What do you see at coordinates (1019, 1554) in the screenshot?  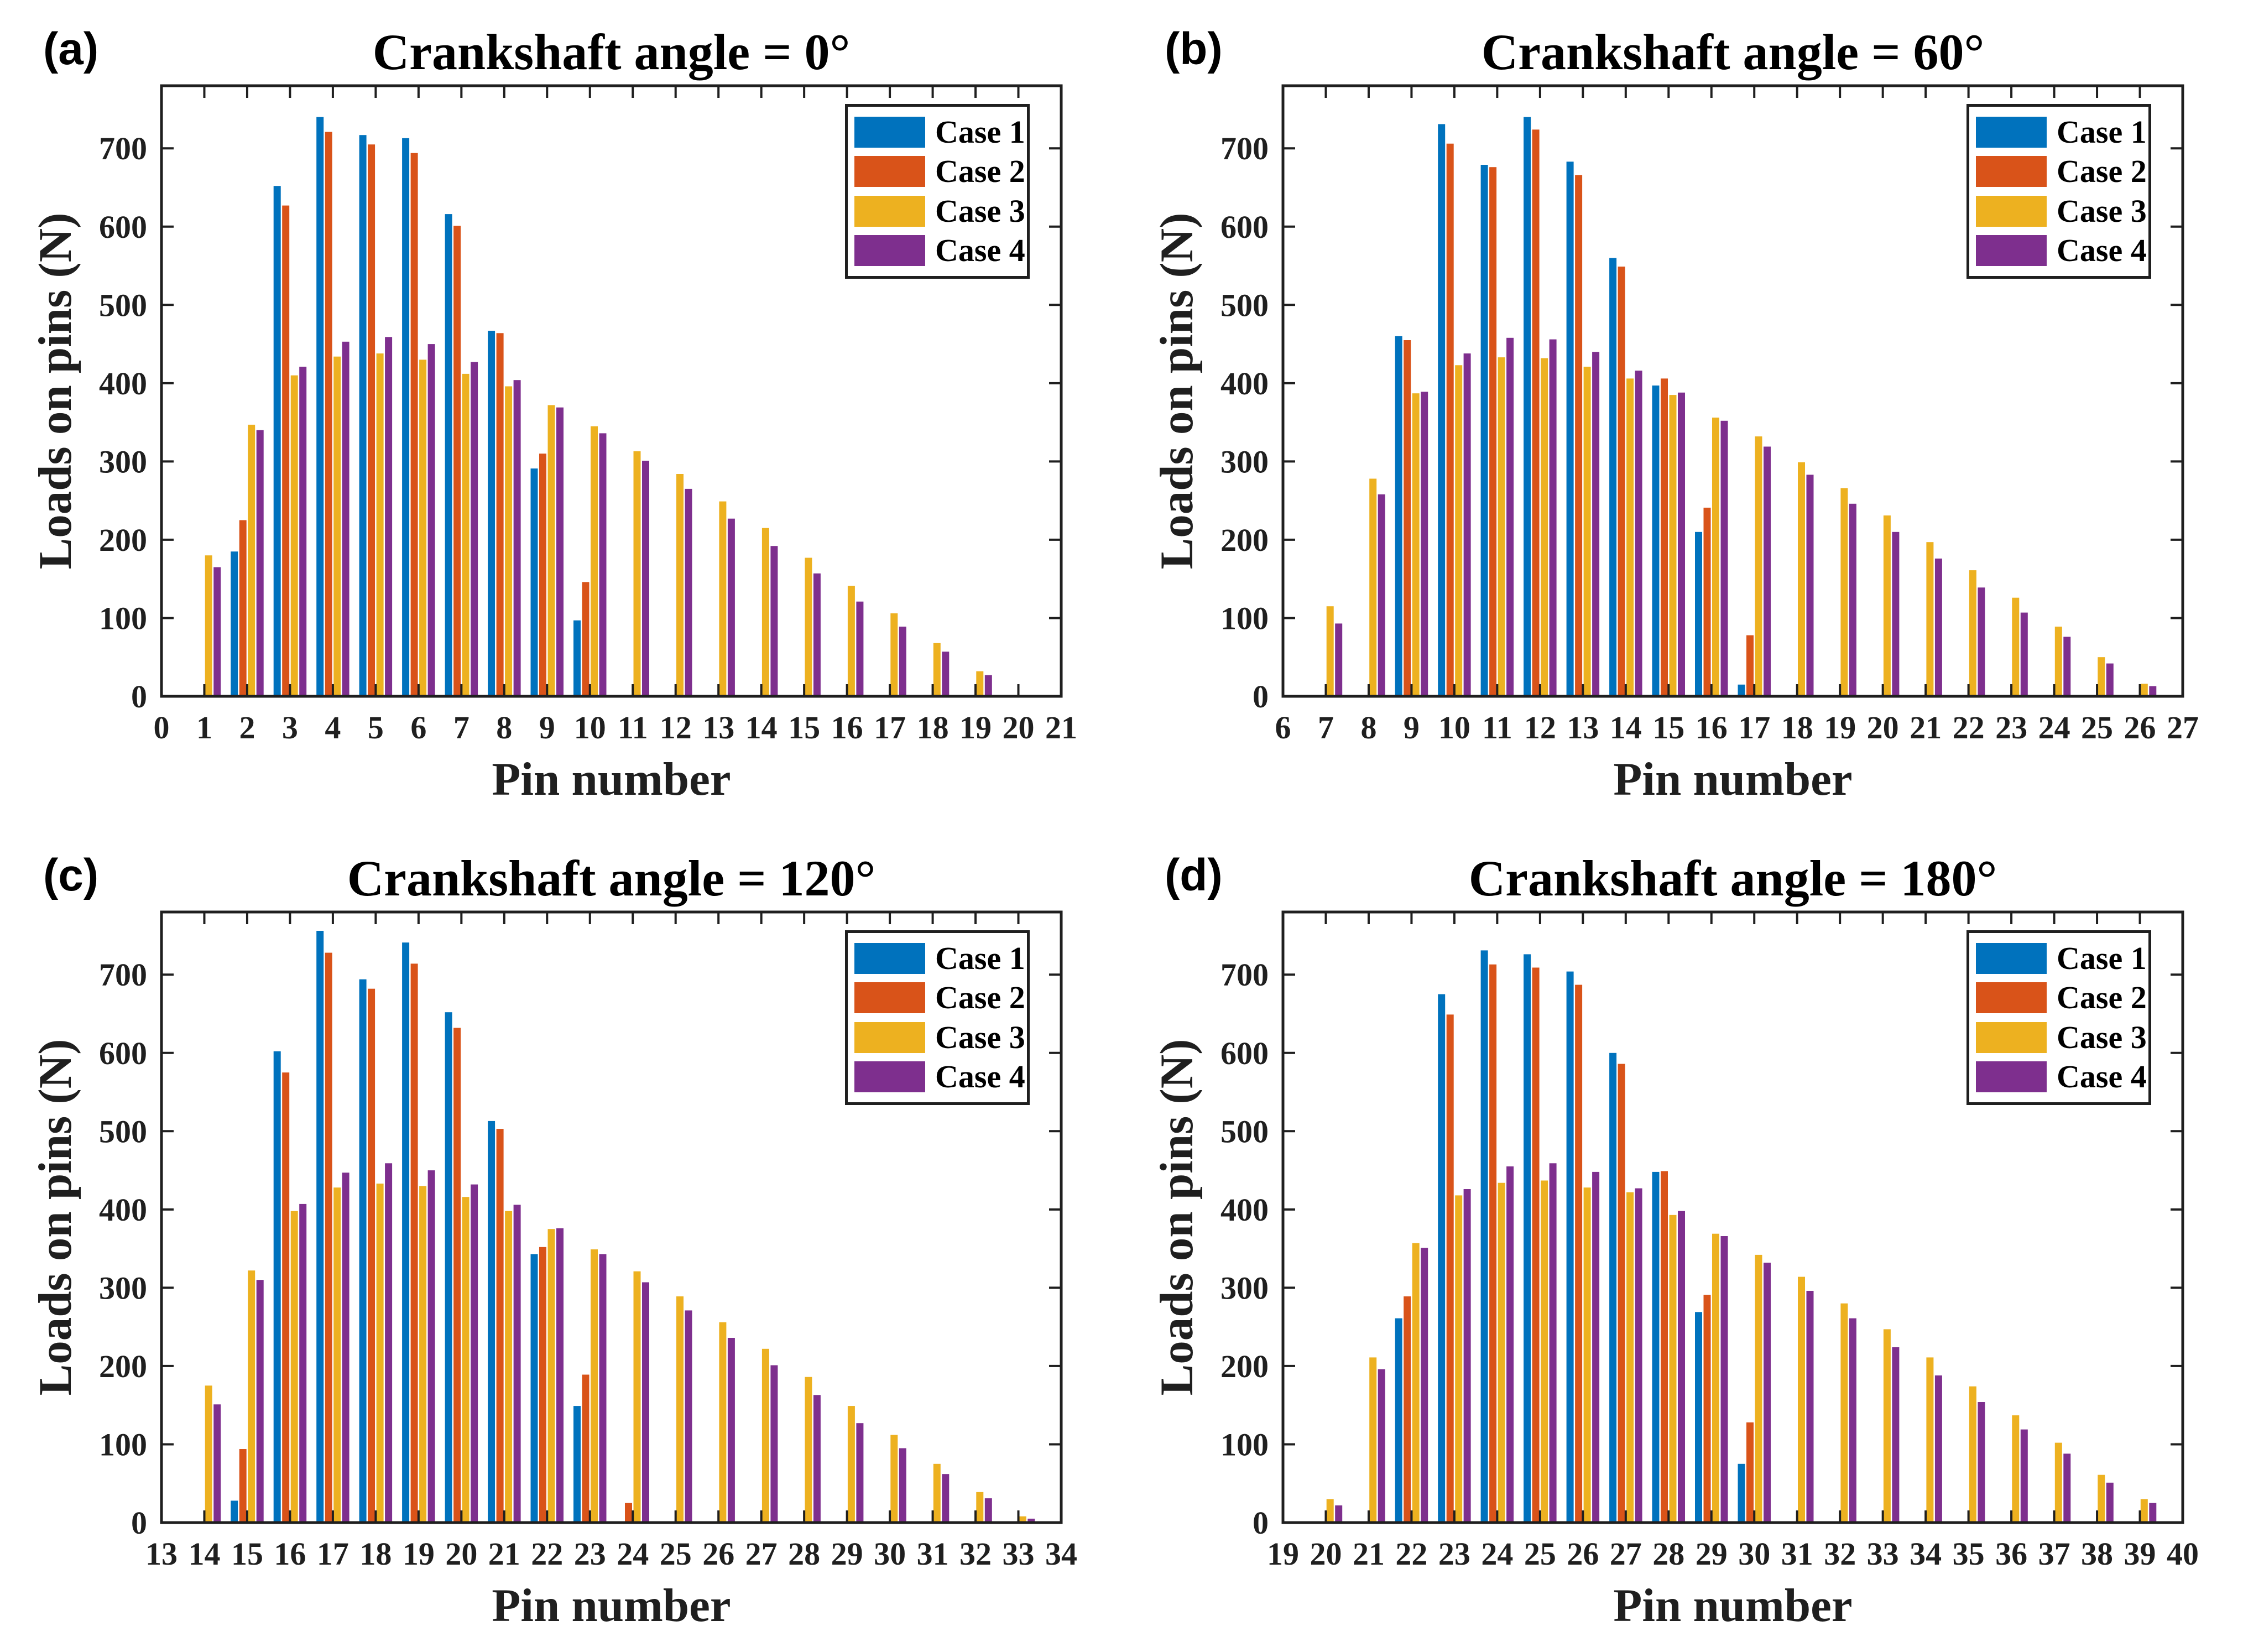 I see `x-tick-label: 33` at bounding box center [1019, 1554].